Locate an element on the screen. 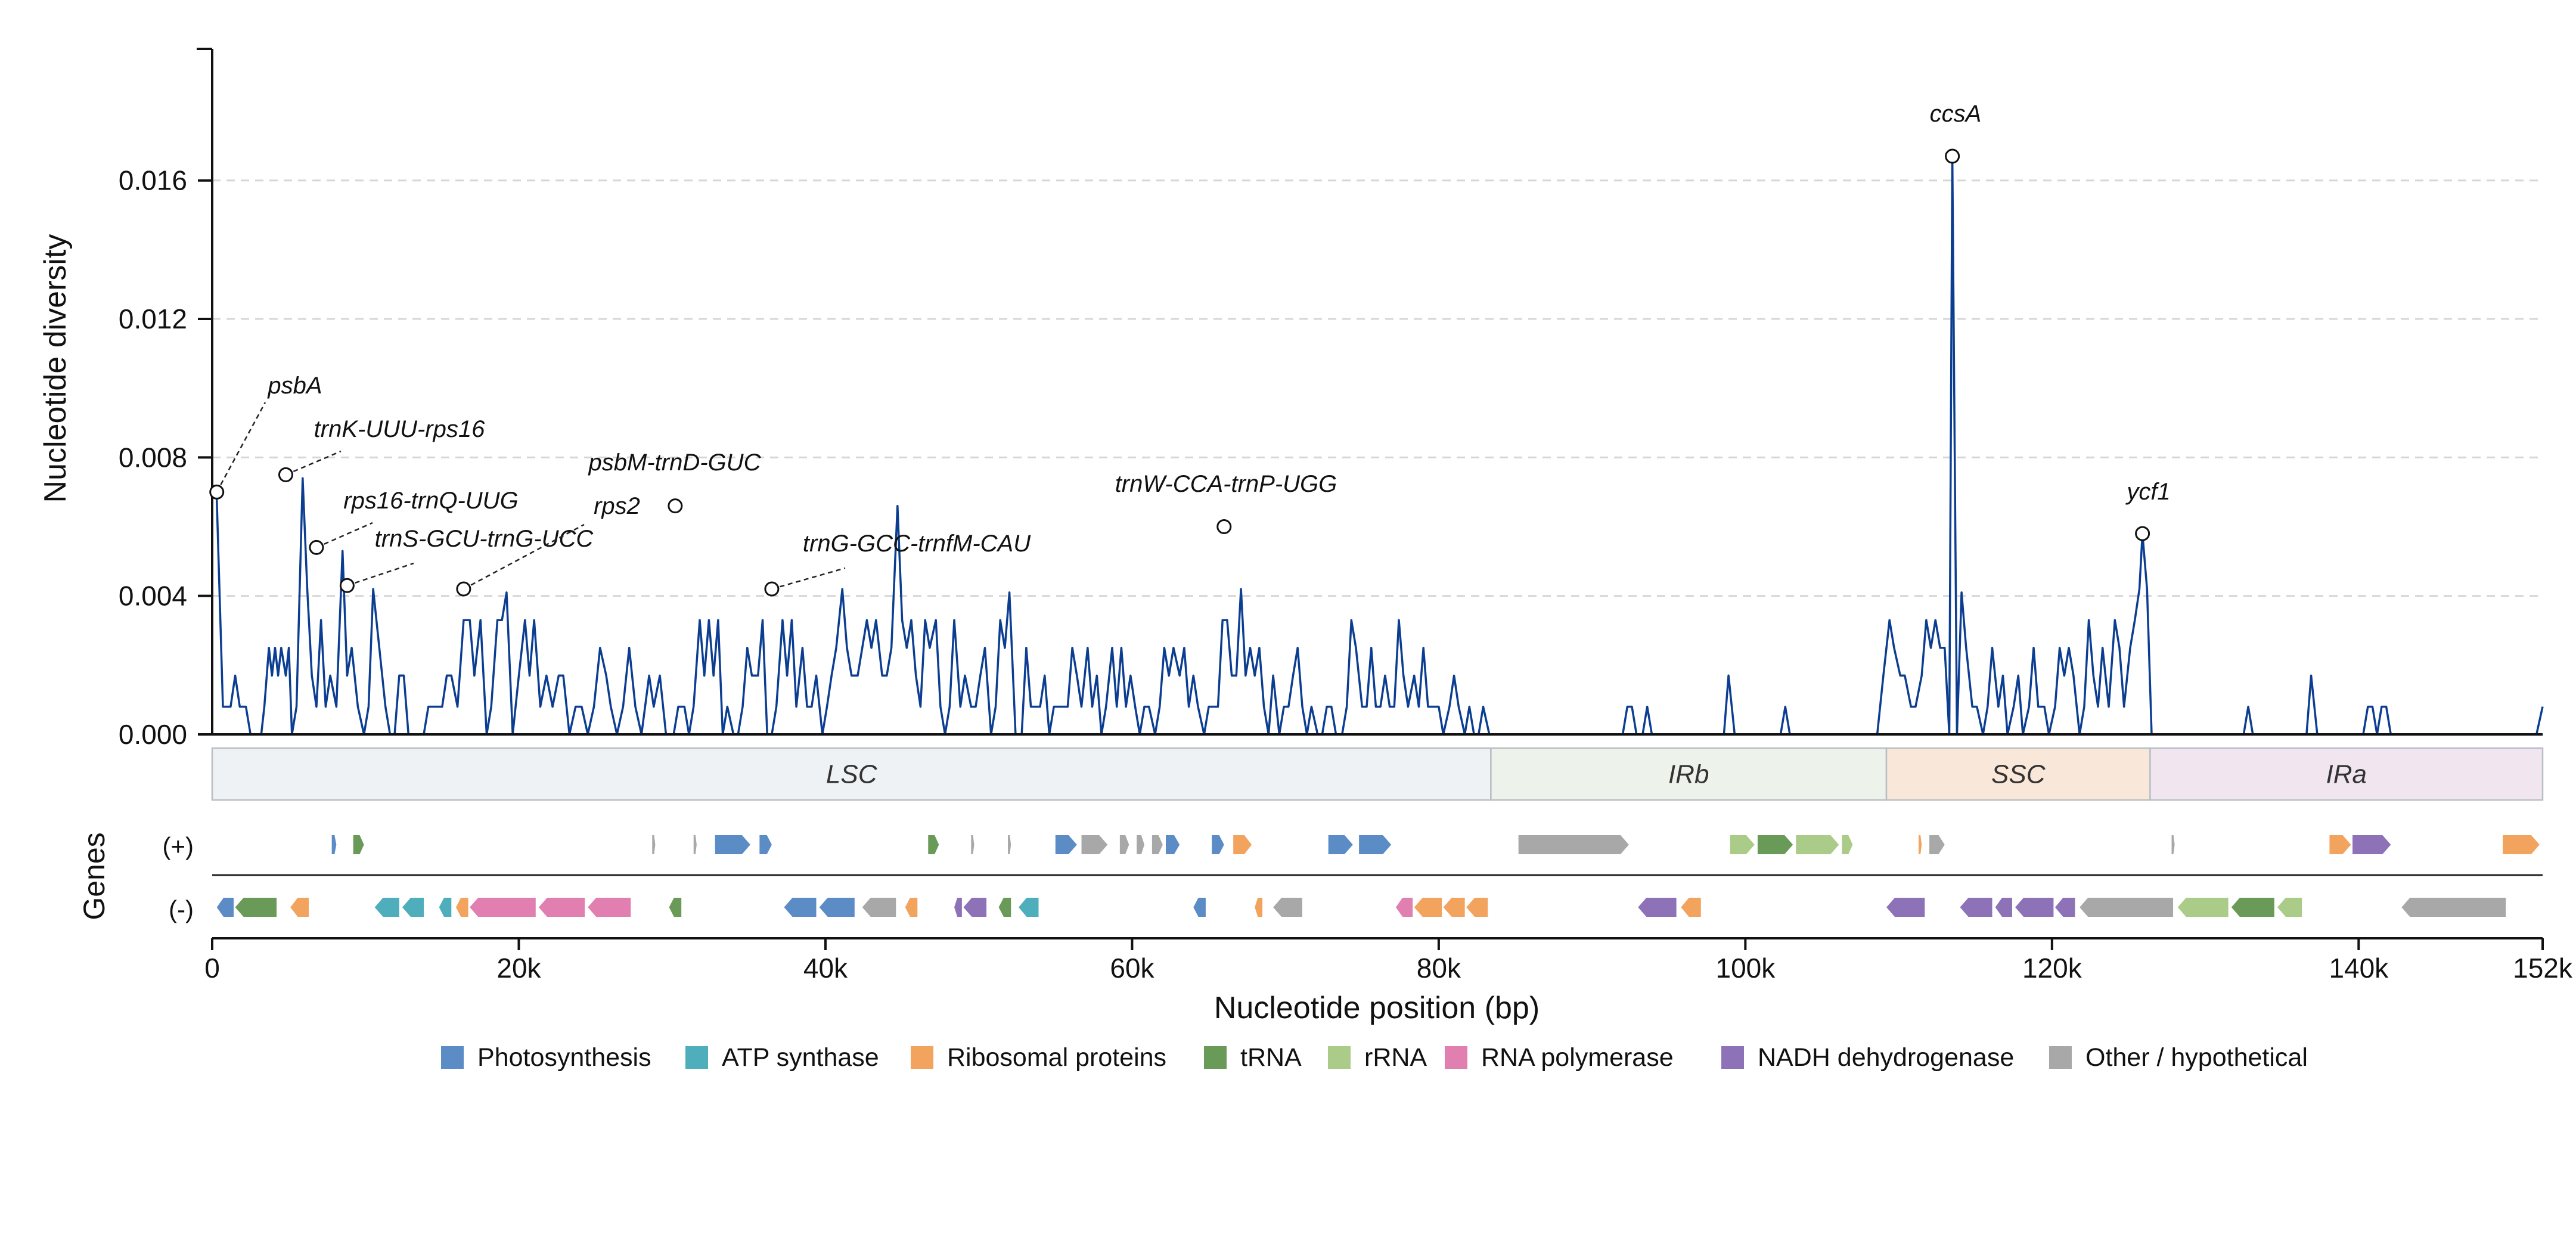  legend-label: Ribosomal proteins is located at coordinates (1057, 1057).